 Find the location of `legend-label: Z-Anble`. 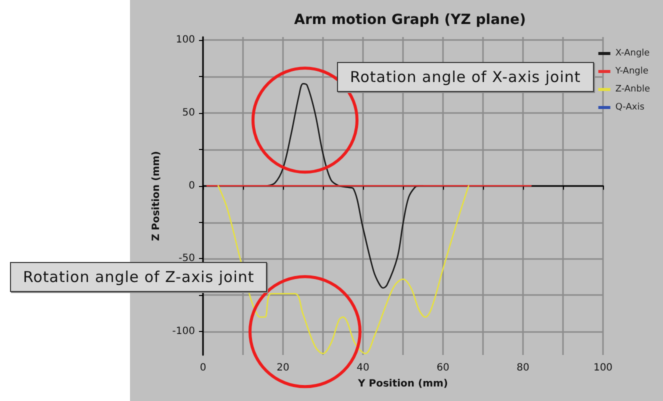

legend-label: Z-Anble is located at coordinates (632, 89).